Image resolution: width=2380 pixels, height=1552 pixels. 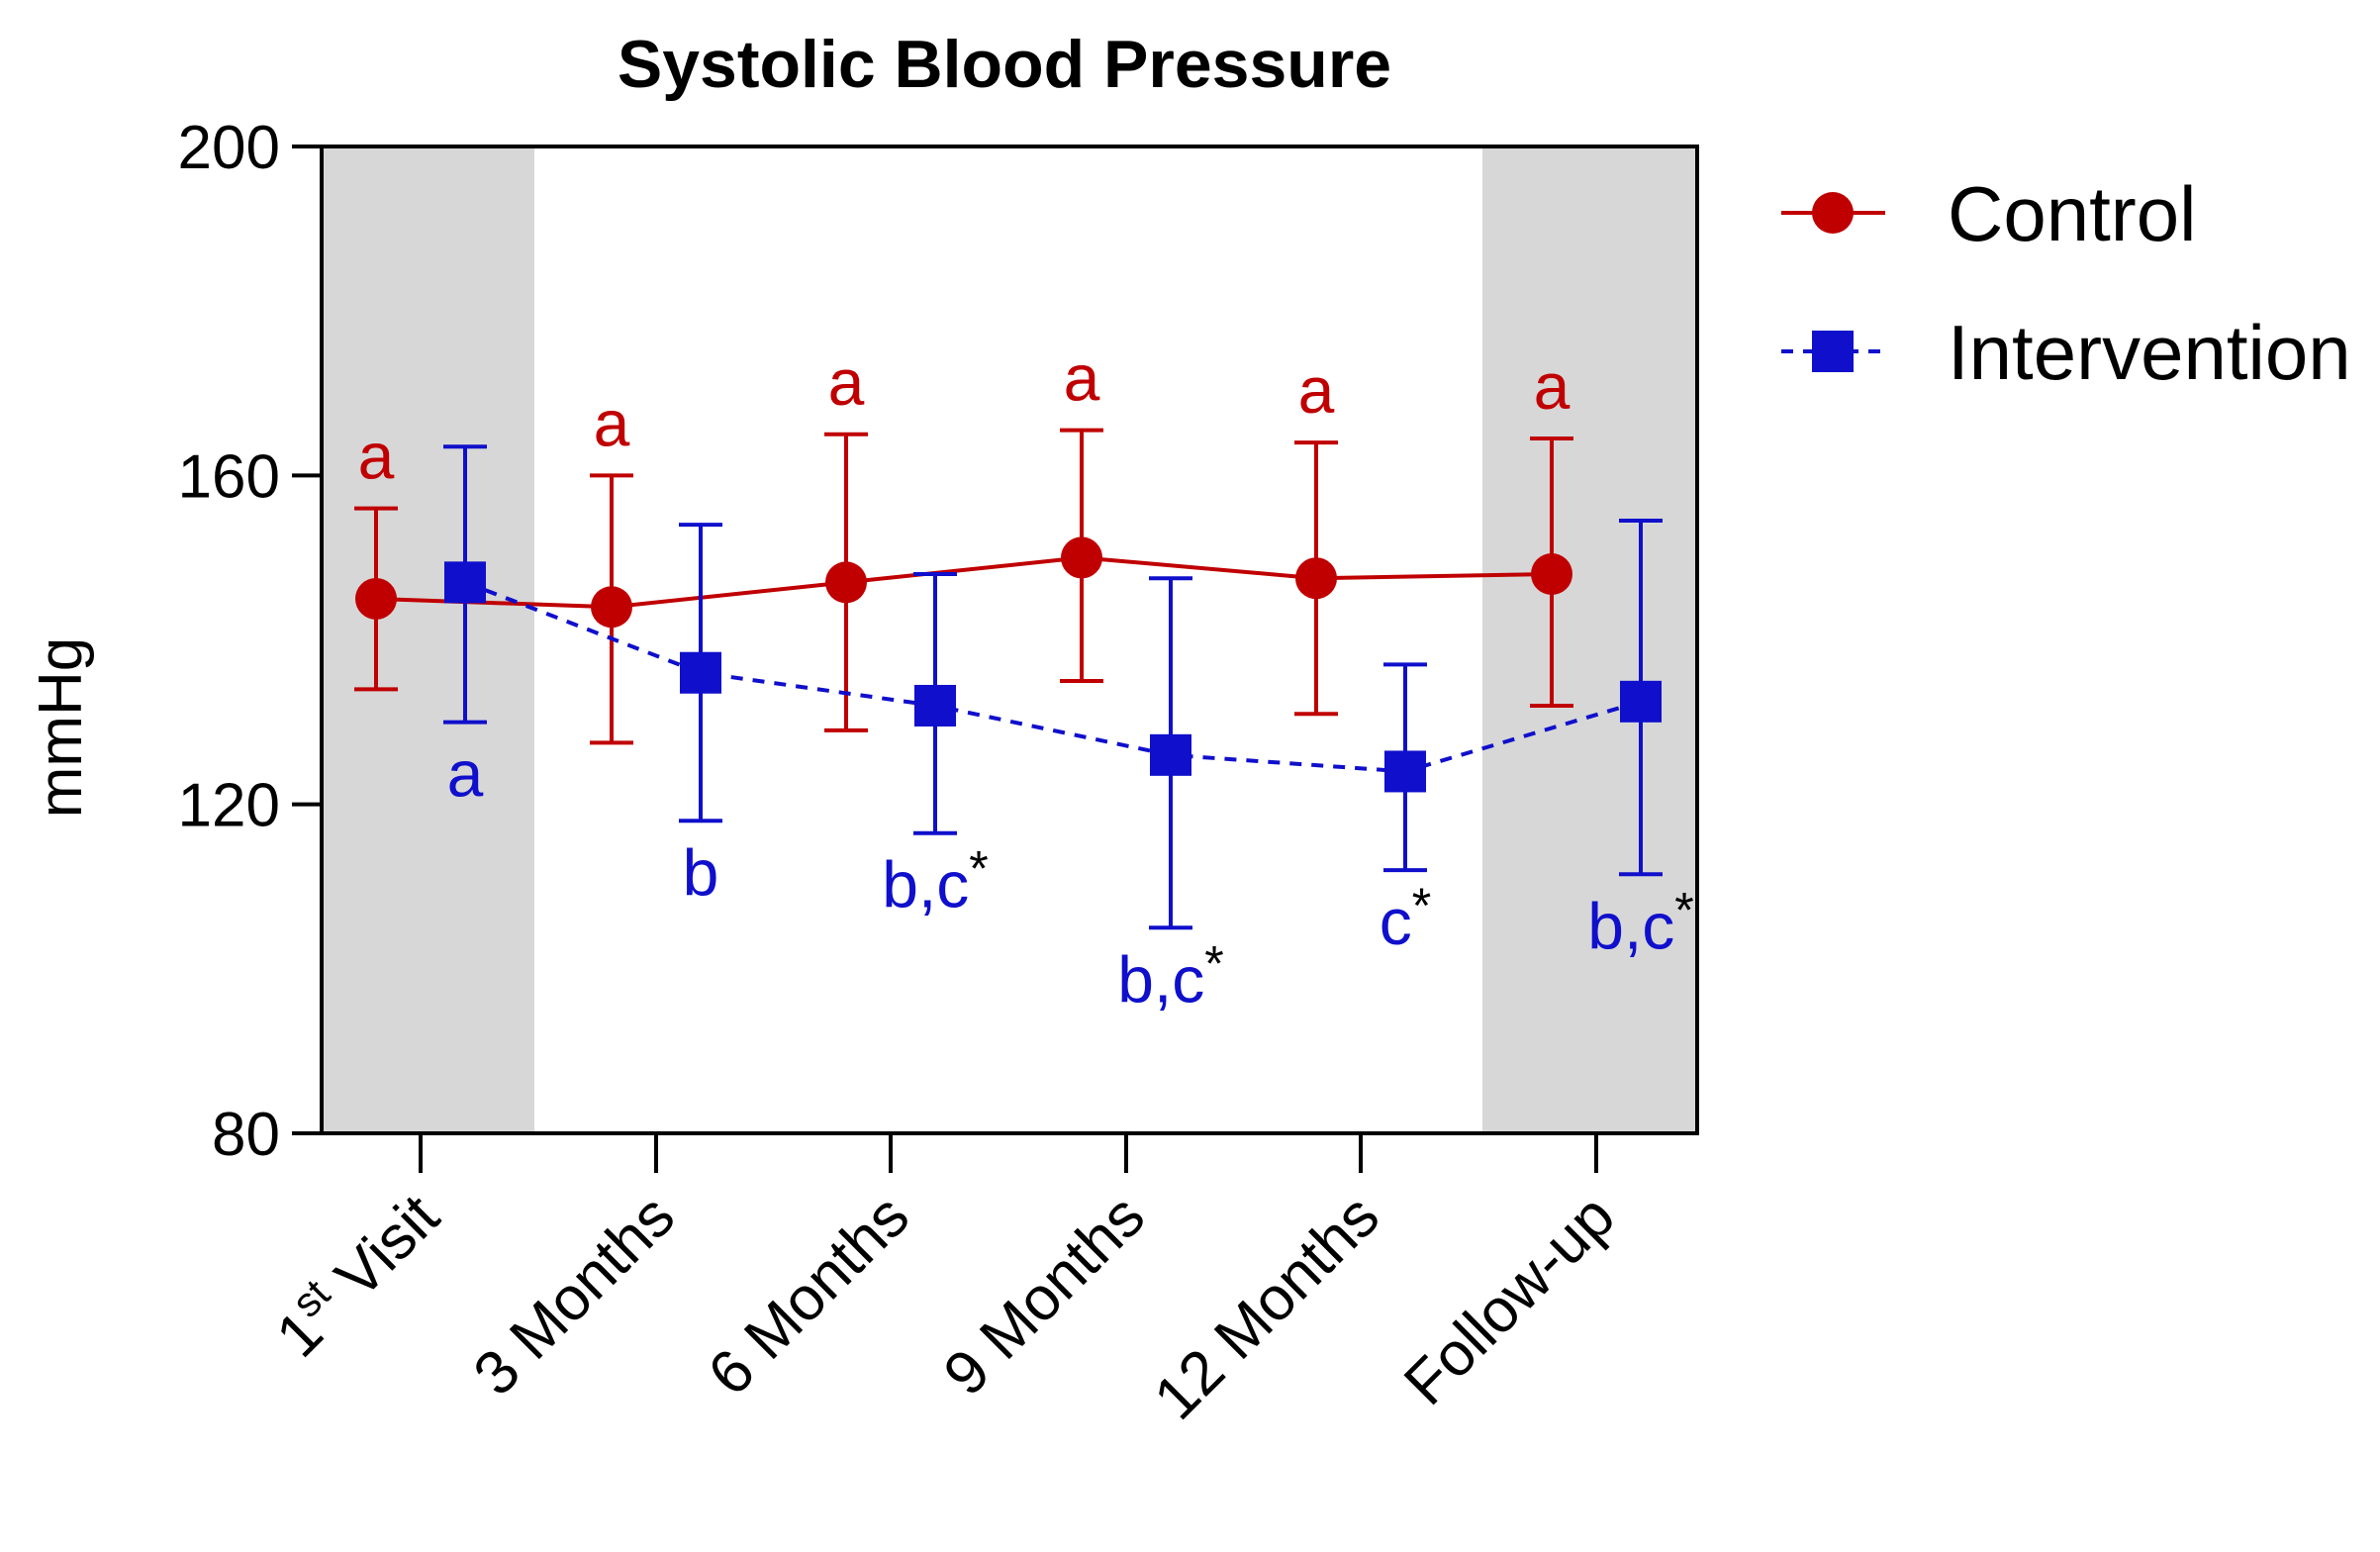 What do you see at coordinates (354, 1273) in the screenshot?
I see `x-tick-label: 1st Visit` at bounding box center [354, 1273].